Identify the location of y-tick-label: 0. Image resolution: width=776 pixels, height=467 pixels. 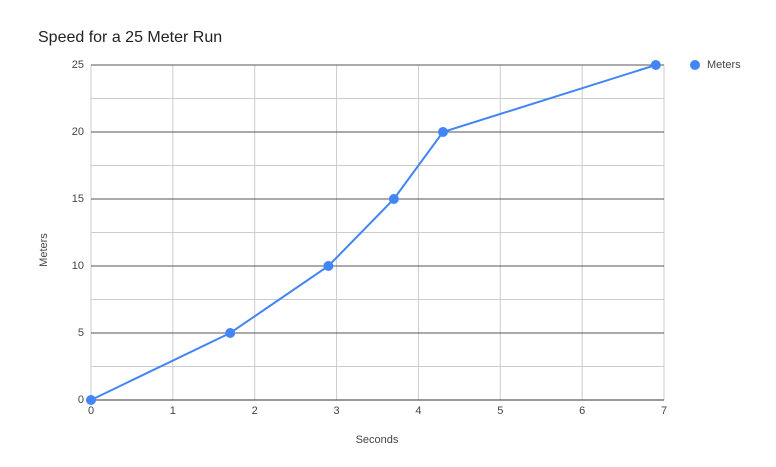
(81, 400).